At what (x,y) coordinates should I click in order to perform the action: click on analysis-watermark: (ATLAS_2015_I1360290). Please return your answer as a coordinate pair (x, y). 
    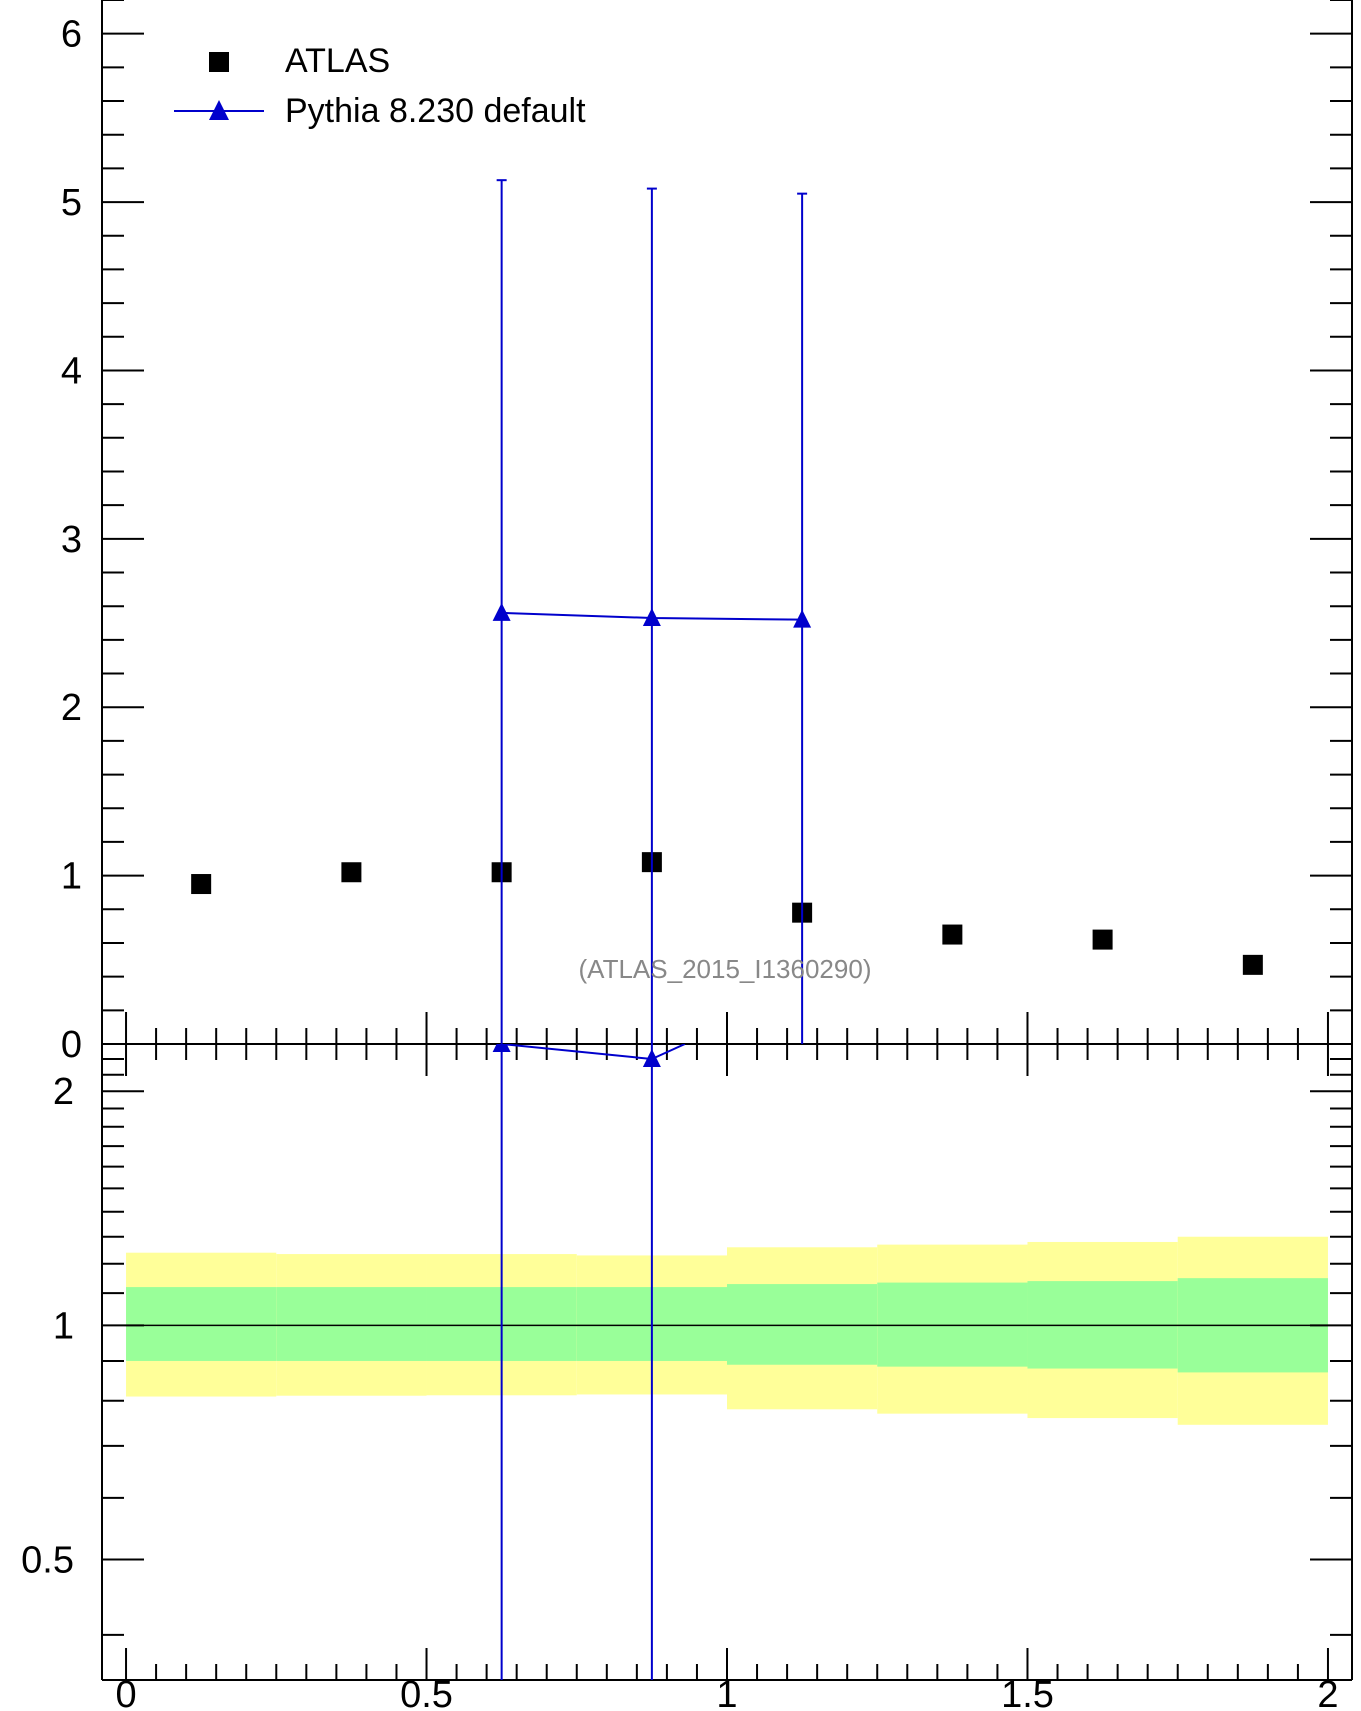
    Looking at the image, I should click on (725, 969).